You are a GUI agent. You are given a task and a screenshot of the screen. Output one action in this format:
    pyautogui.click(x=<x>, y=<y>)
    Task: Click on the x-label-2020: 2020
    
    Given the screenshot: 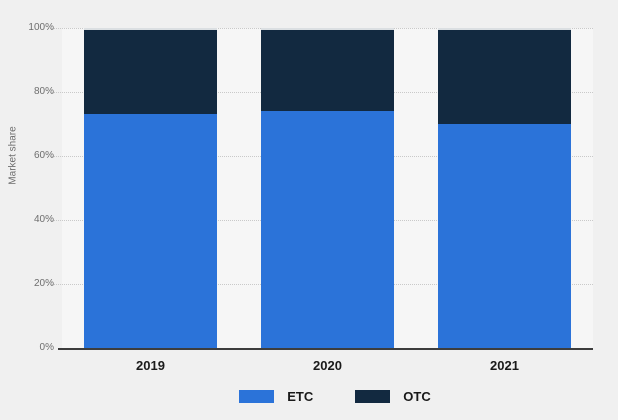 What is the action you would take?
    pyautogui.click(x=327, y=365)
    